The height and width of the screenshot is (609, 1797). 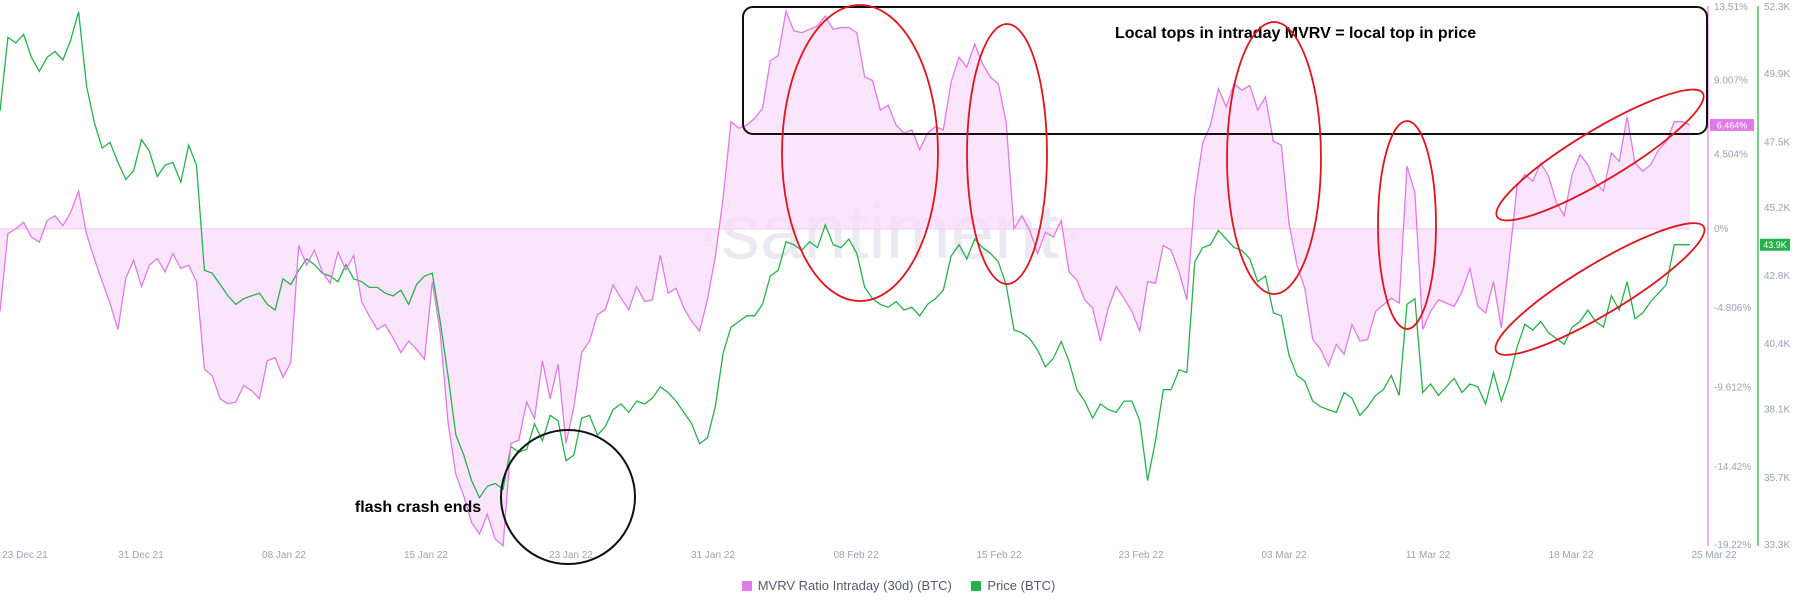 I want to click on x-tick-label: 23 Dec 21, so click(x=25, y=555).